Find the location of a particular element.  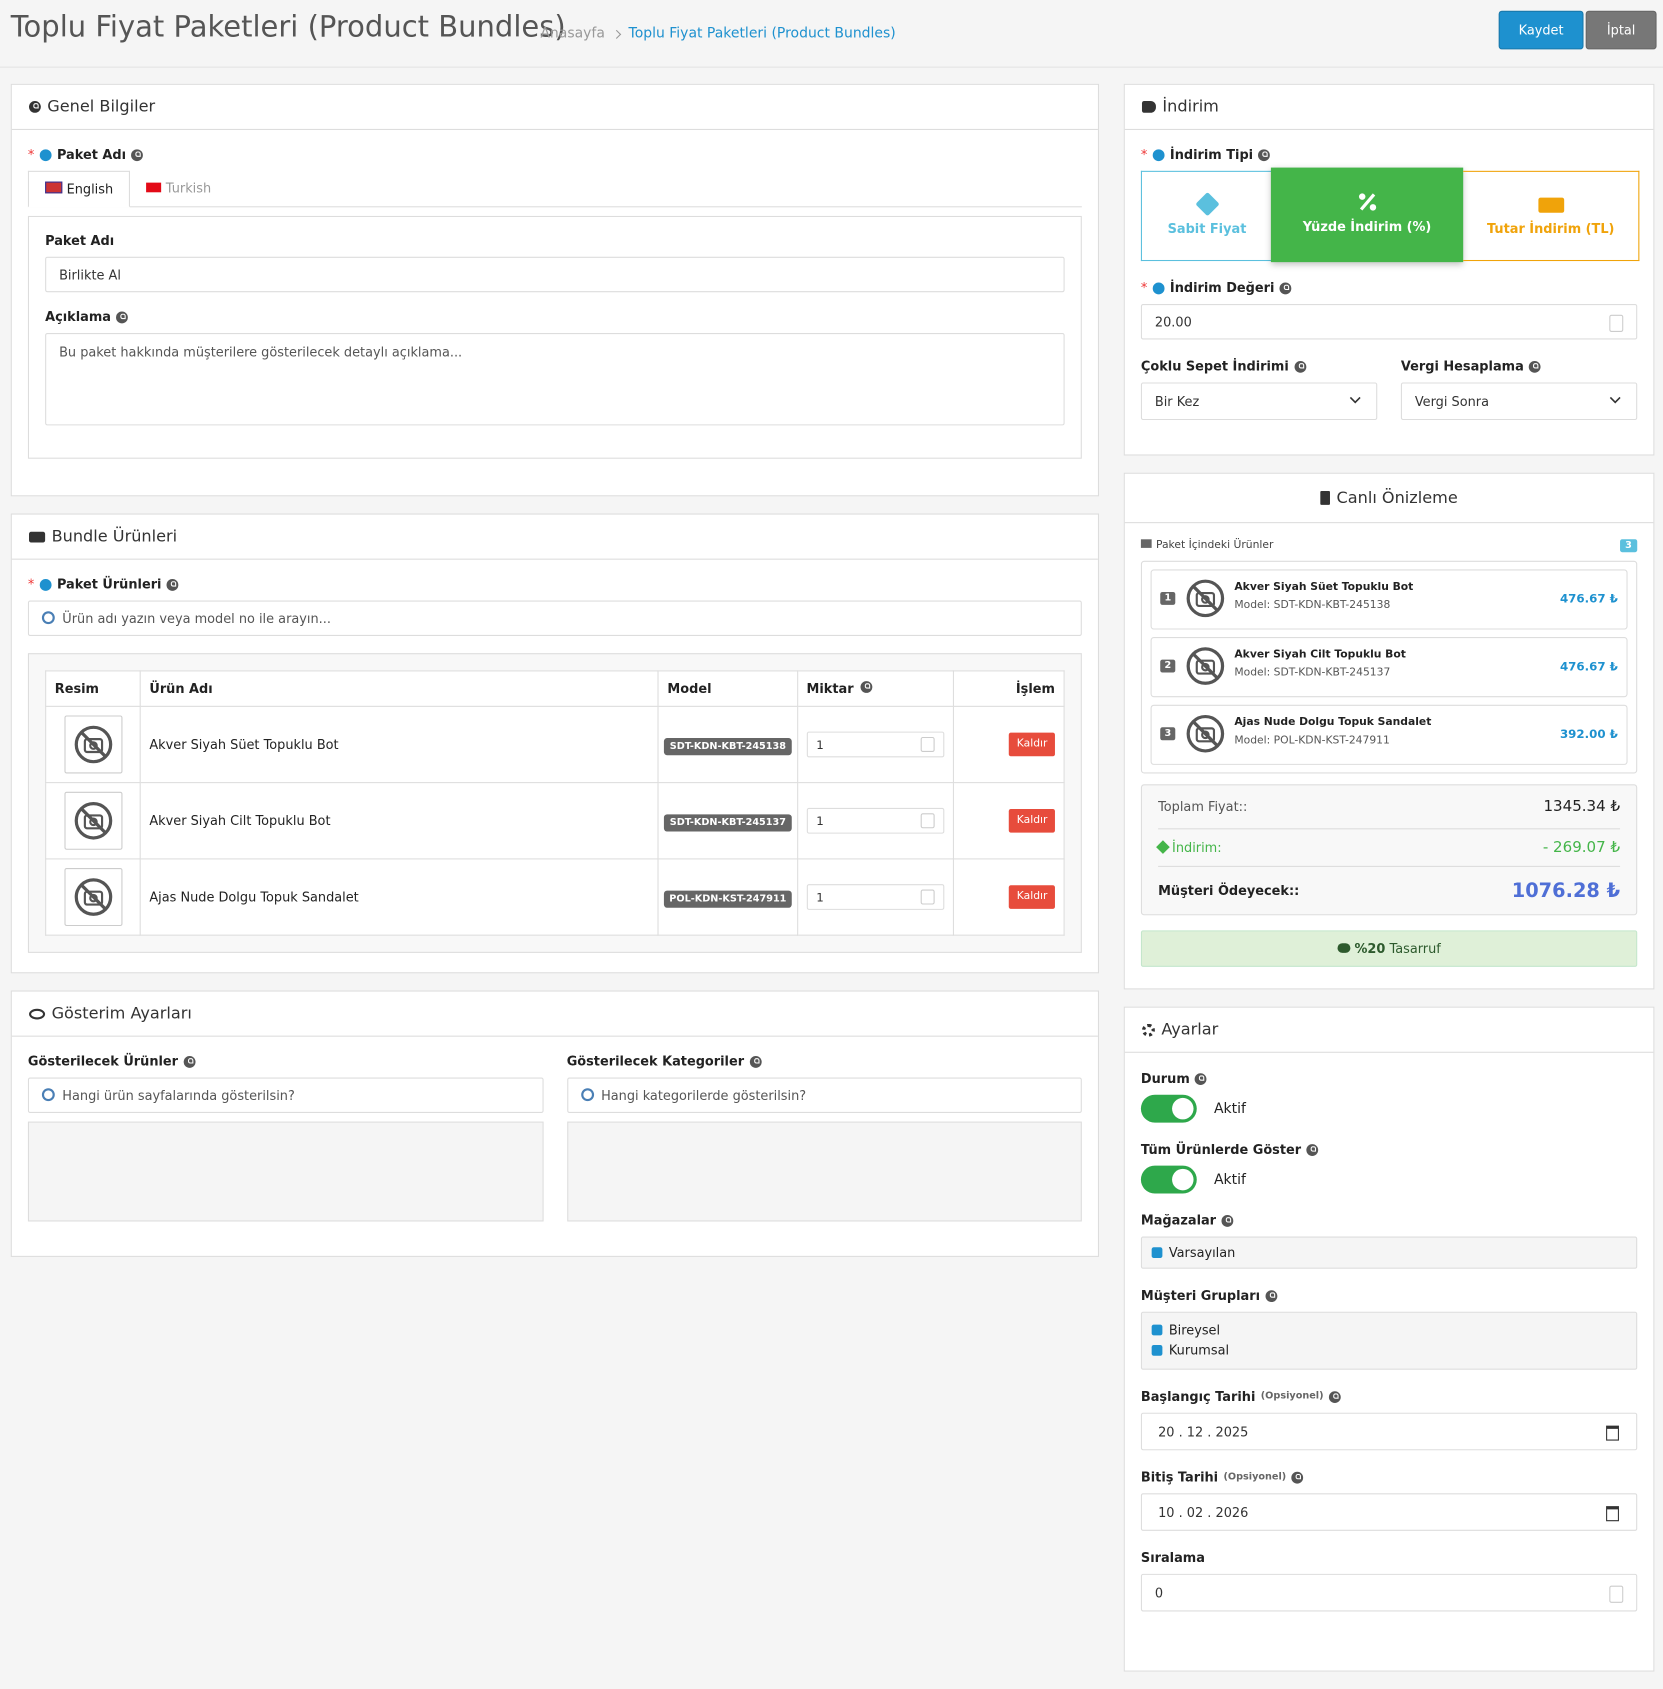

save-button: Kaydet is located at coordinates (1541, 30).